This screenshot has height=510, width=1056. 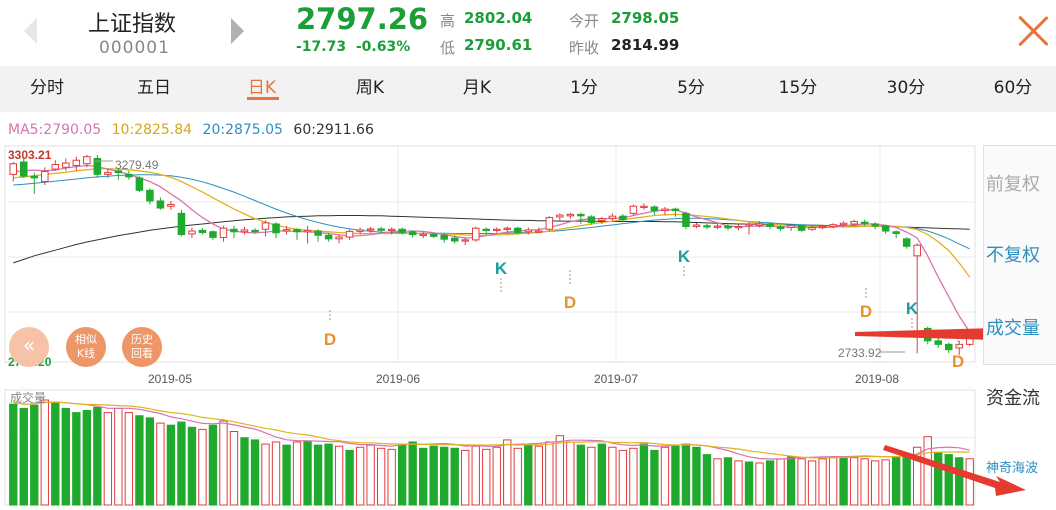 I want to click on close-icon, so click(x=1033, y=31).